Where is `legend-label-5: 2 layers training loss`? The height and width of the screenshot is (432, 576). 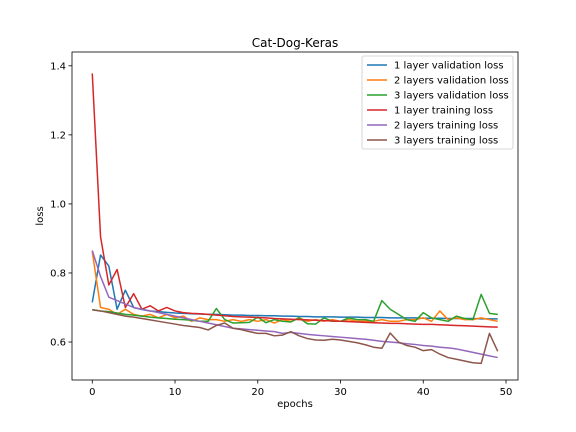 legend-label-5: 2 layers training loss is located at coordinates (446, 126).